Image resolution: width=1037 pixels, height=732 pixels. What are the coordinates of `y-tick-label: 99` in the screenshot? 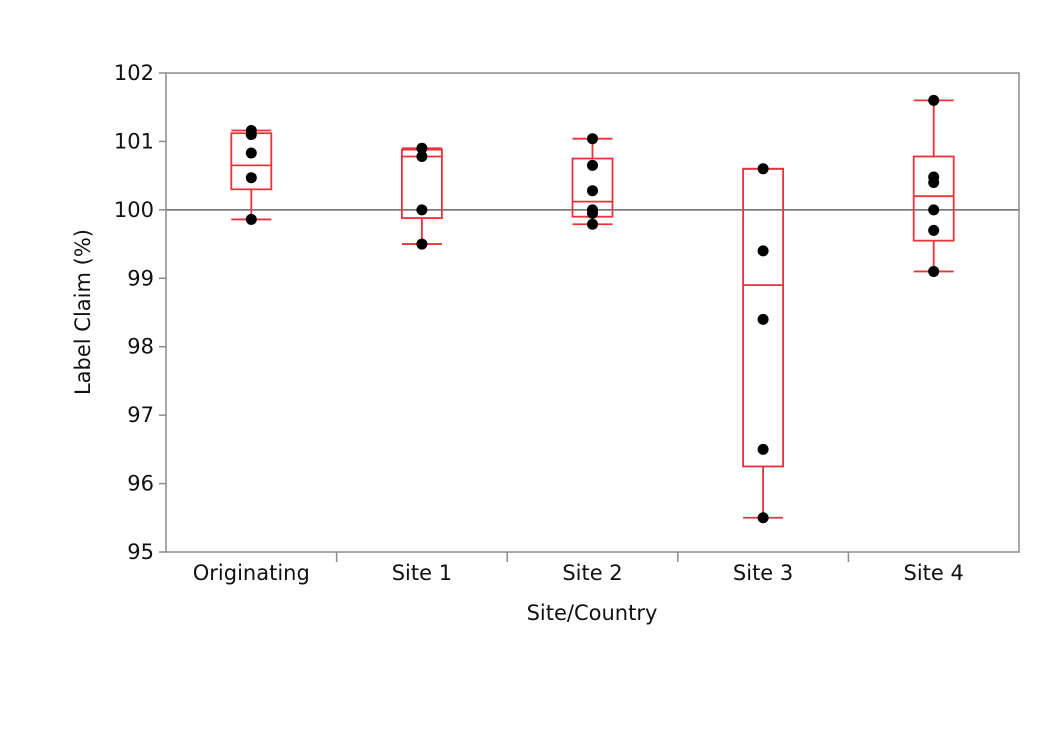 It's located at (140, 278).